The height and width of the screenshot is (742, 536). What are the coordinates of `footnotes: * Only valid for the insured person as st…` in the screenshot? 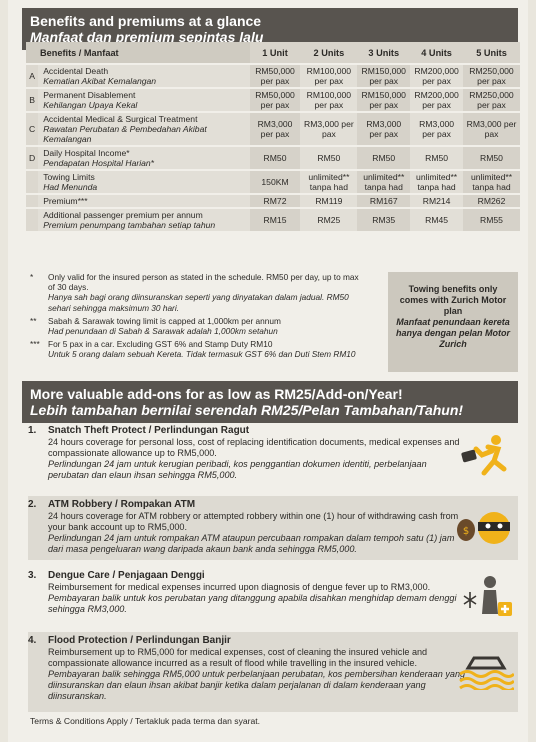 It's located at (195, 317).